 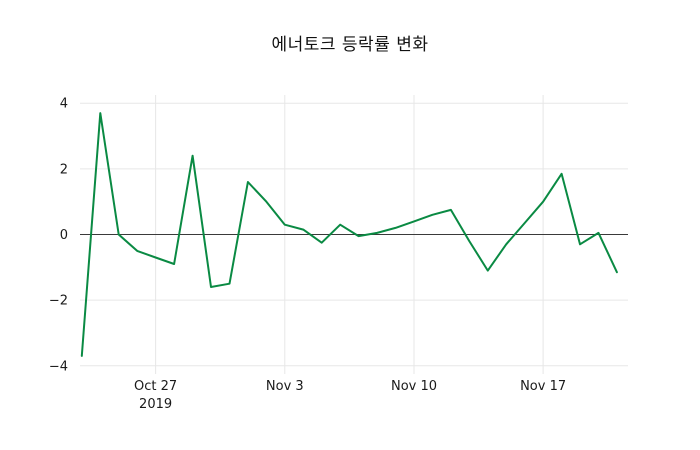 What do you see at coordinates (155, 404) in the screenshot?
I see `x-tick-year-label: 2019` at bounding box center [155, 404].